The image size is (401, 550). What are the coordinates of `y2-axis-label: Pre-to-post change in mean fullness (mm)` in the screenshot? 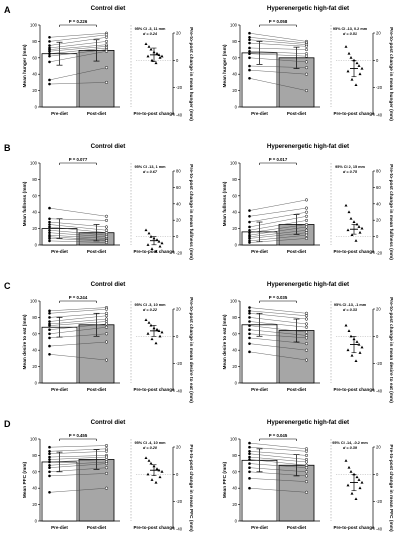 It's located at (191, 212).